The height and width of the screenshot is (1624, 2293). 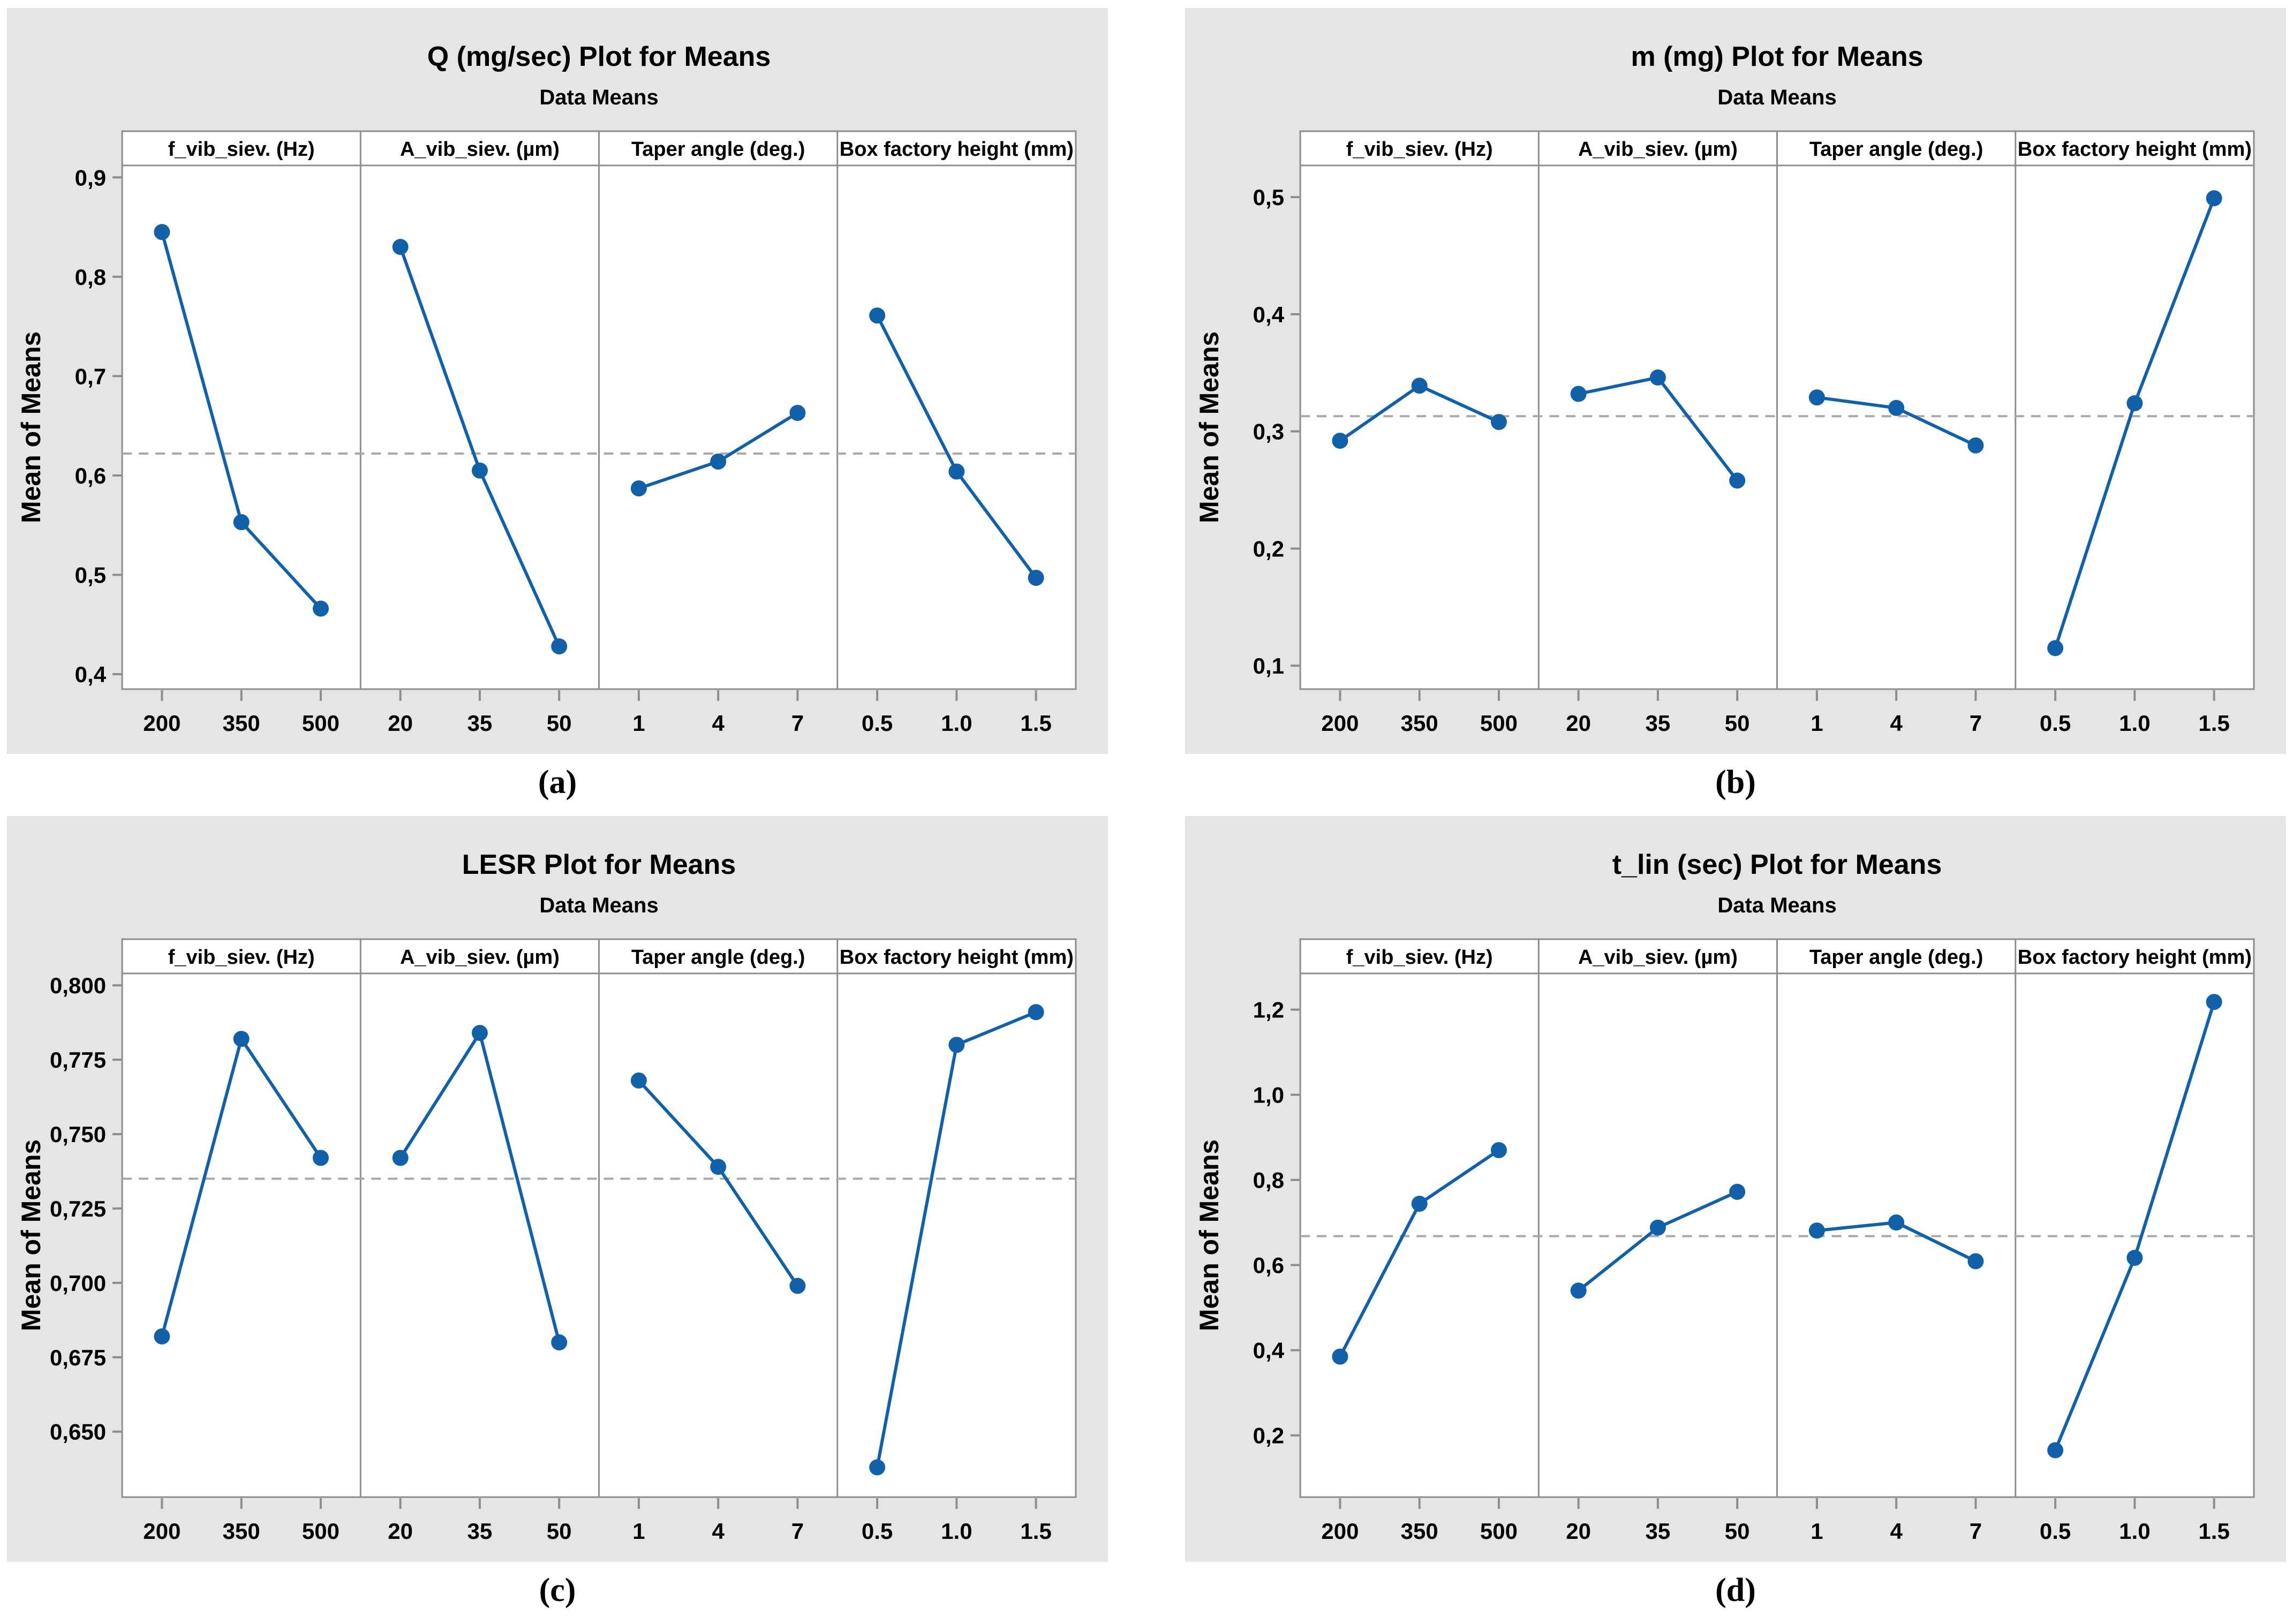 I want to click on y-tick-label: 0,800, so click(x=78, y=986).